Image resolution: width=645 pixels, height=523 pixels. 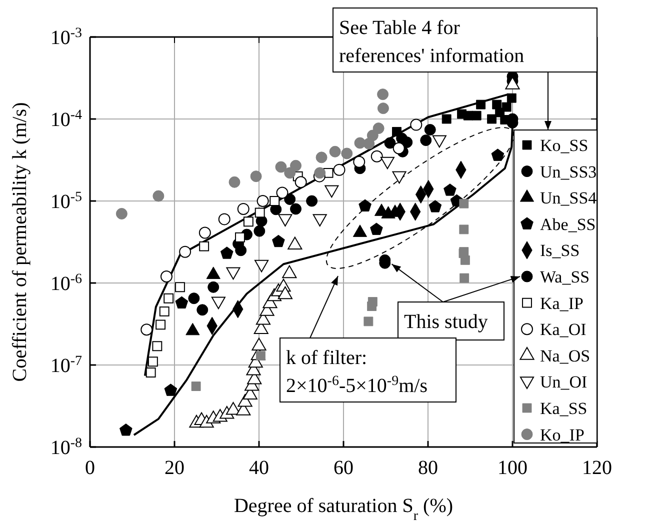 What do you see at coordinates (90, 468) in the screenshot?
I see `x-tick-label: 0` at bounding box center [90, 468].